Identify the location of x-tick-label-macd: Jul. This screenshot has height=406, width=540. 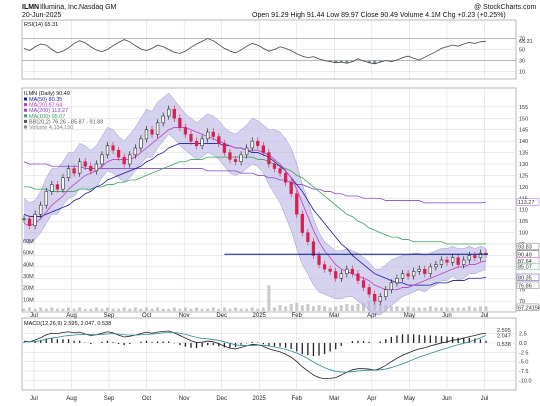
(34, 399).